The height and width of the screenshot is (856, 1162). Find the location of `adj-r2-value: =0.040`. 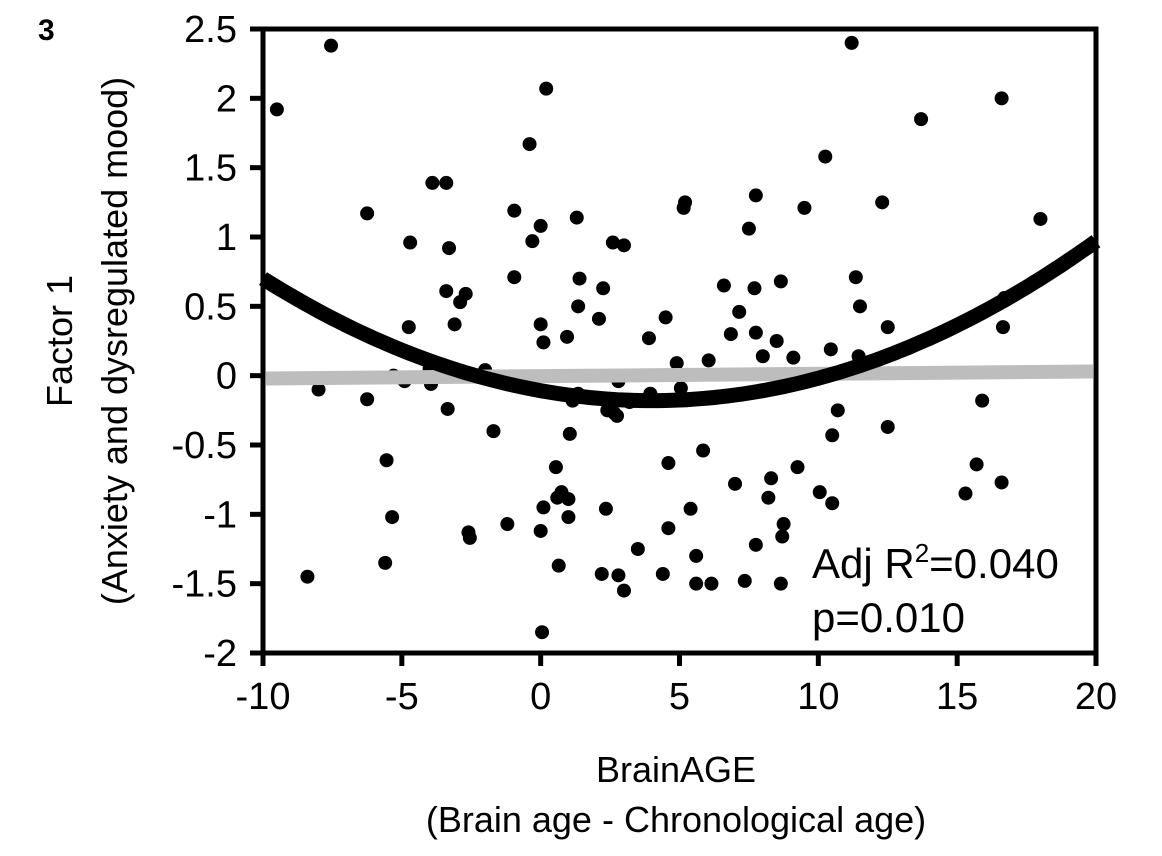

adj-r2-value: =0.040 is located at coordinates (994, 563).